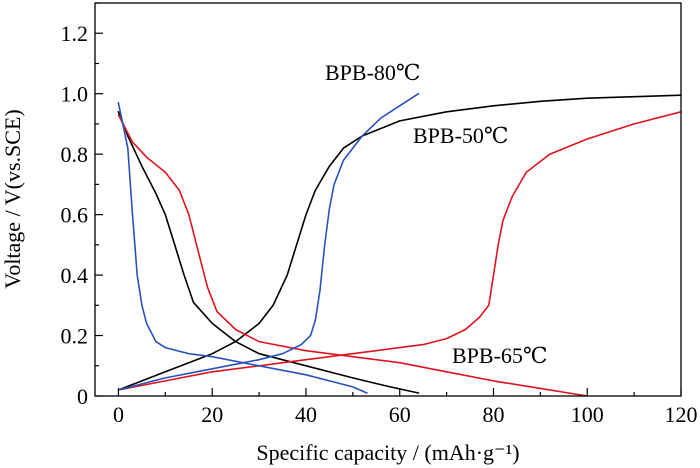 The image size is (700, 468). Describe the element at coordinates (461, 135) in the screenshot. I see `annotation-bpb-50: BPB-50℃` at that location.